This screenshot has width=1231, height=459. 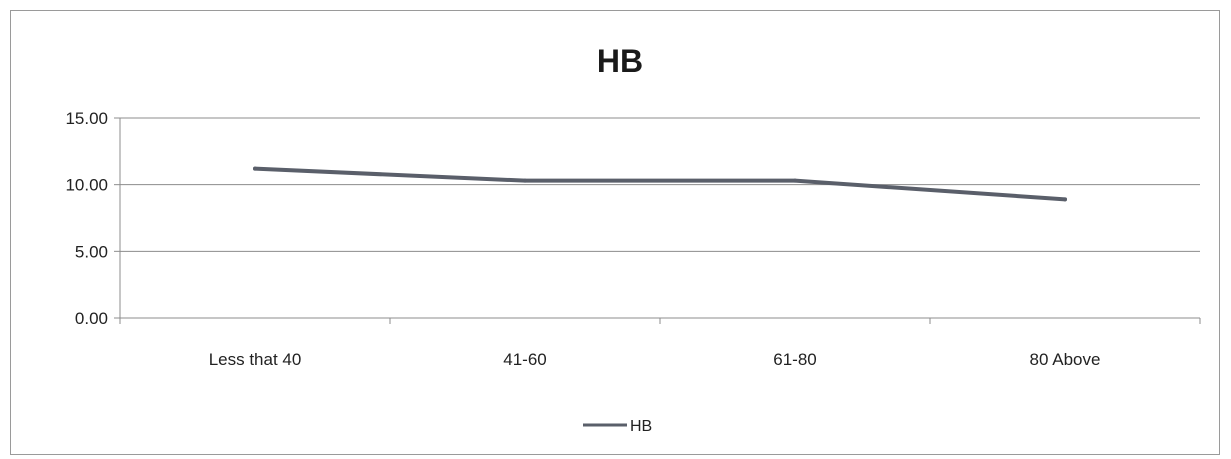 I want to click on y-tick-label: 10.00, so click(x=86, y=185).